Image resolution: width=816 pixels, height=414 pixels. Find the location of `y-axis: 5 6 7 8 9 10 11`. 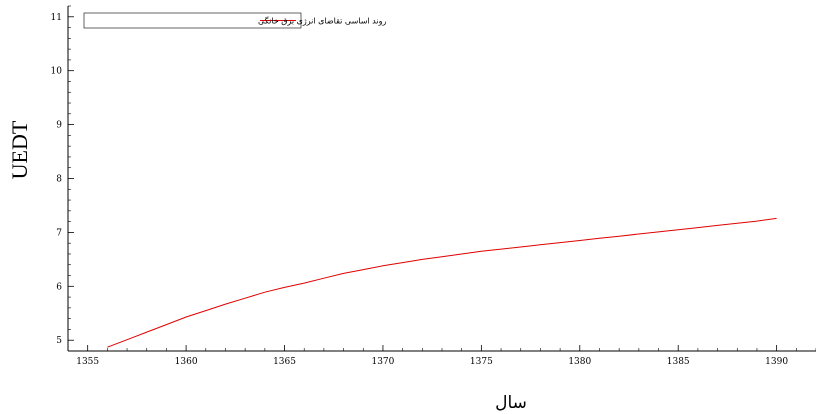

y-axis: 5 6 7 8 9 10 11 is located at coordinates (62, 178).